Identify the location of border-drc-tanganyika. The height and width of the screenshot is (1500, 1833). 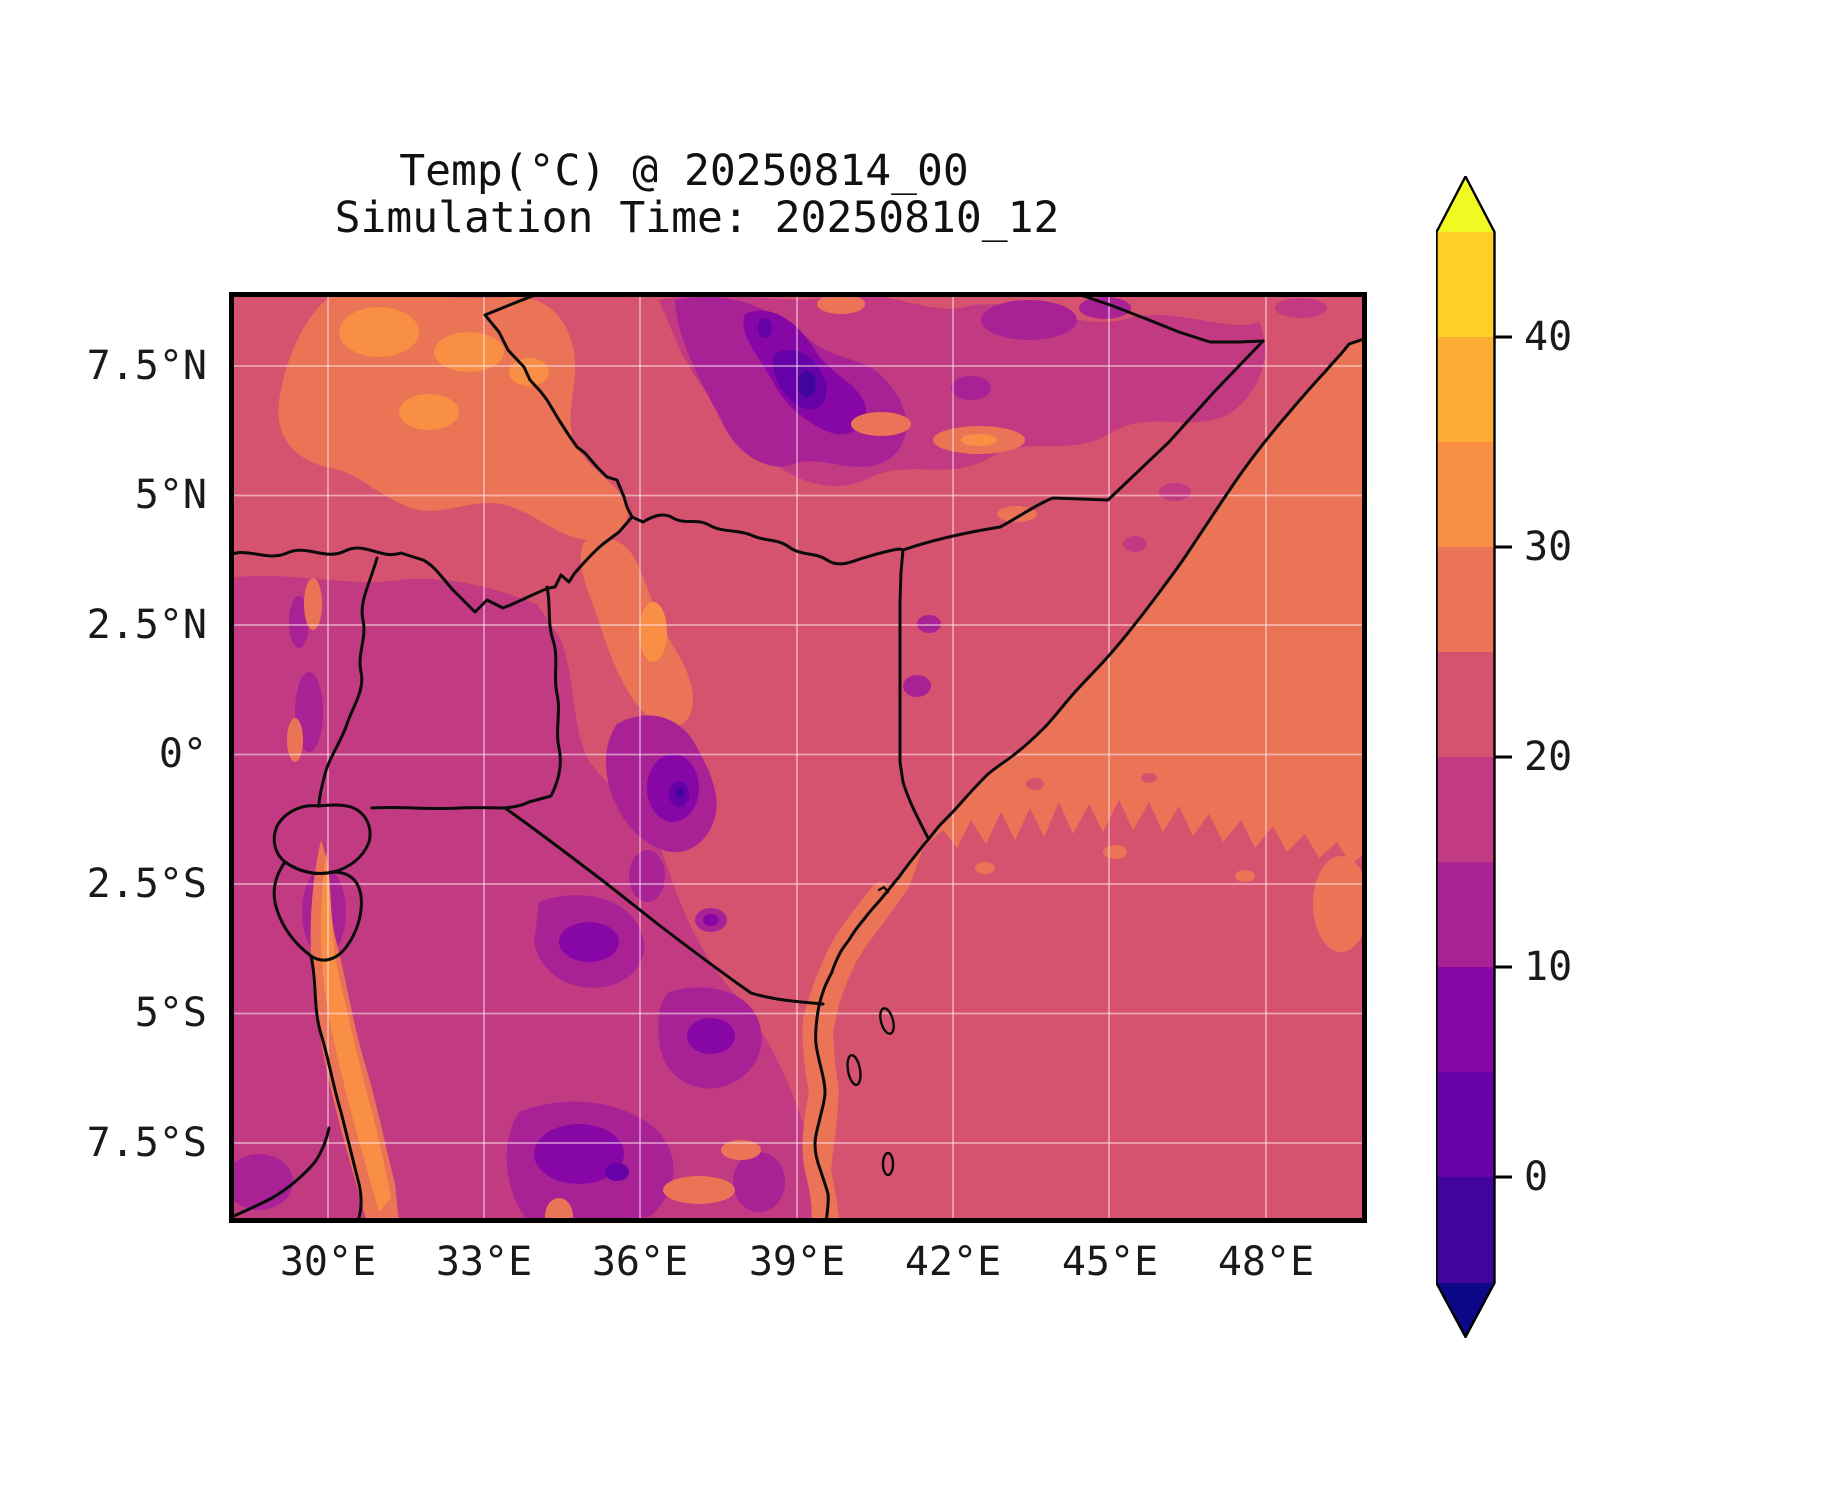
(336, 1088).